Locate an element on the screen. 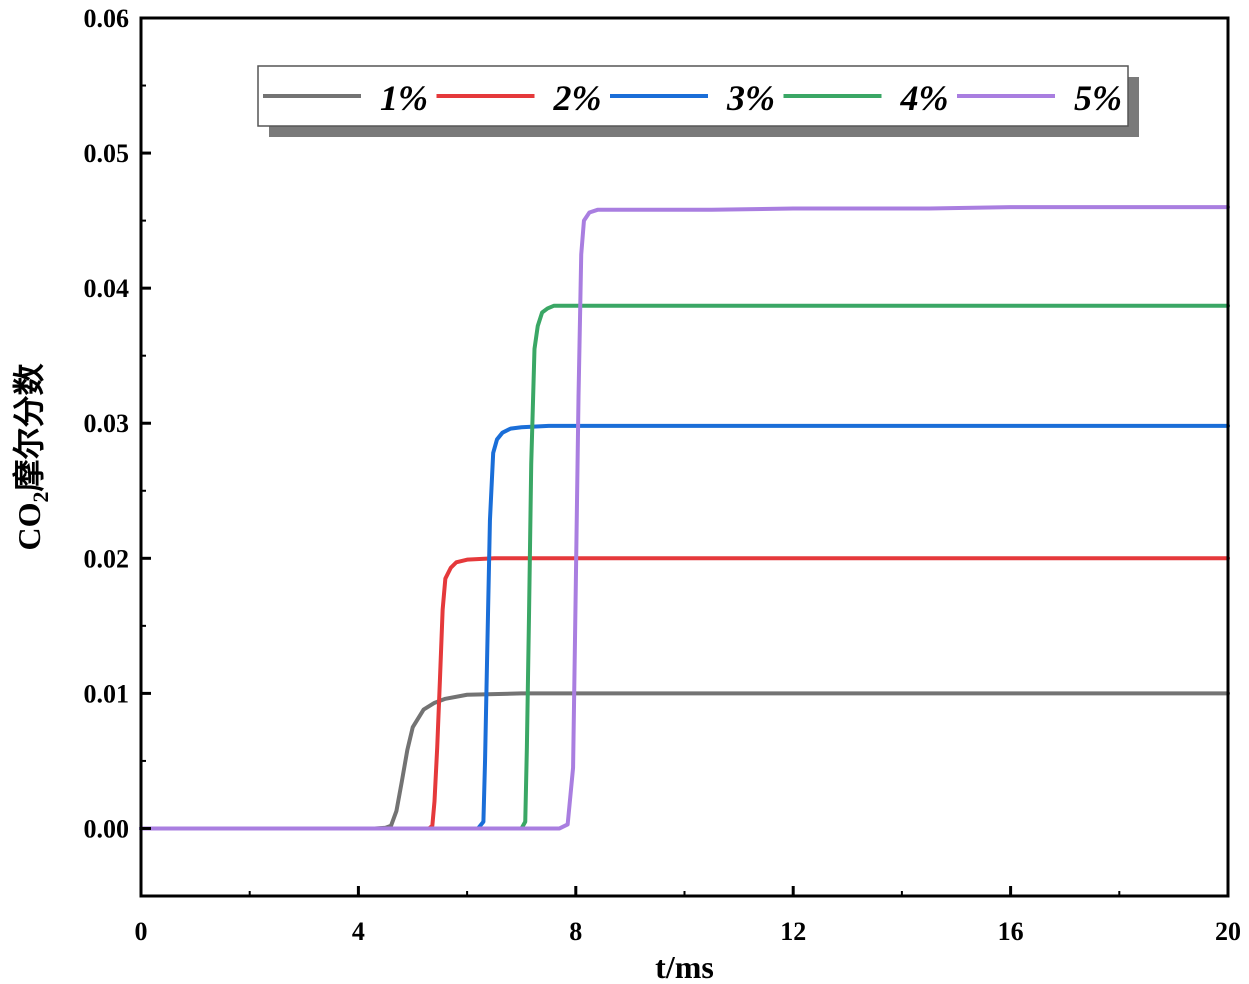 The width and height of the screenshot is (1249, 984). x-tick-label: 16 is located at coordinates (1011, 931).